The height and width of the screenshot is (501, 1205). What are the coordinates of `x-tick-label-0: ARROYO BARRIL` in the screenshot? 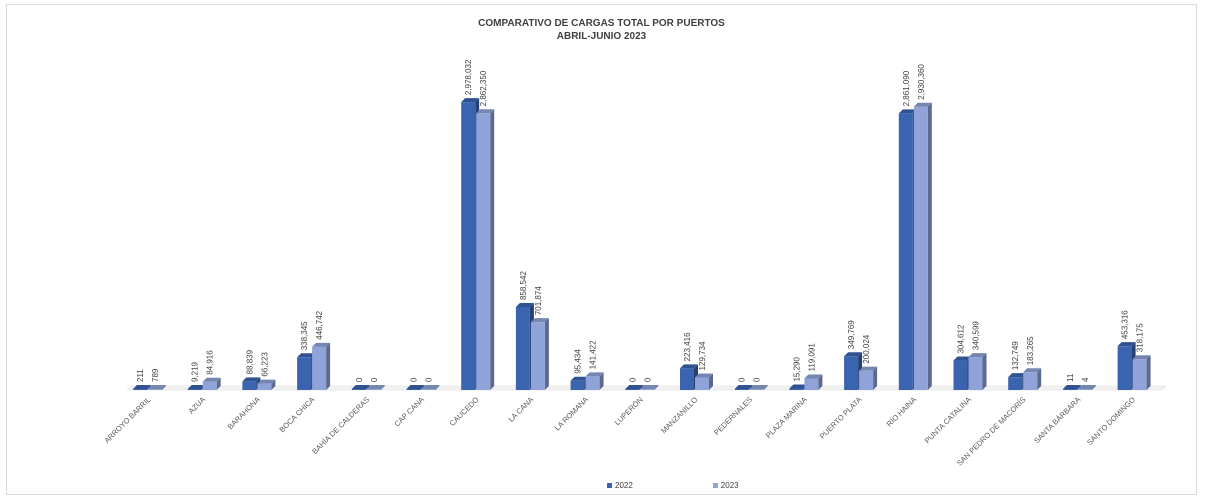 It's located at (127, 420).